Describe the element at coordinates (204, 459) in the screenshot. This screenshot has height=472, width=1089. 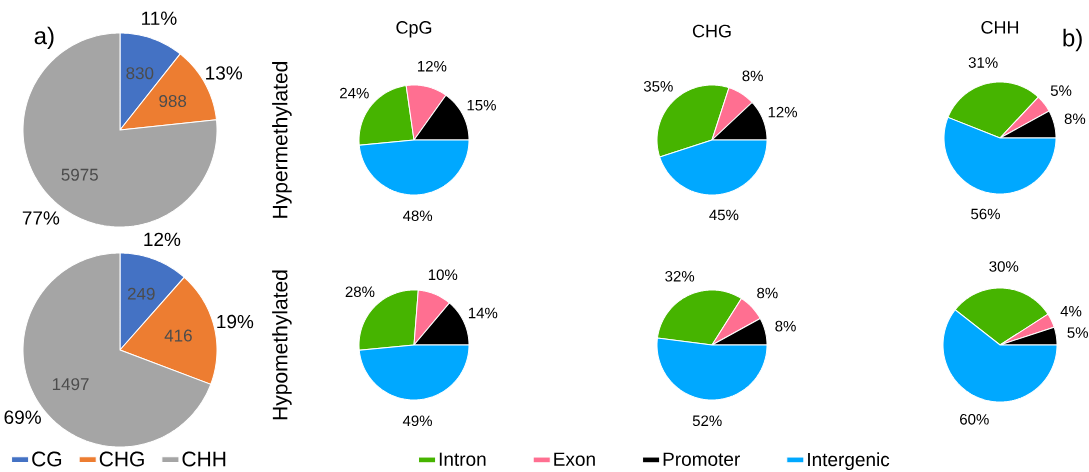
I see `legend-label: CHH` at that location.